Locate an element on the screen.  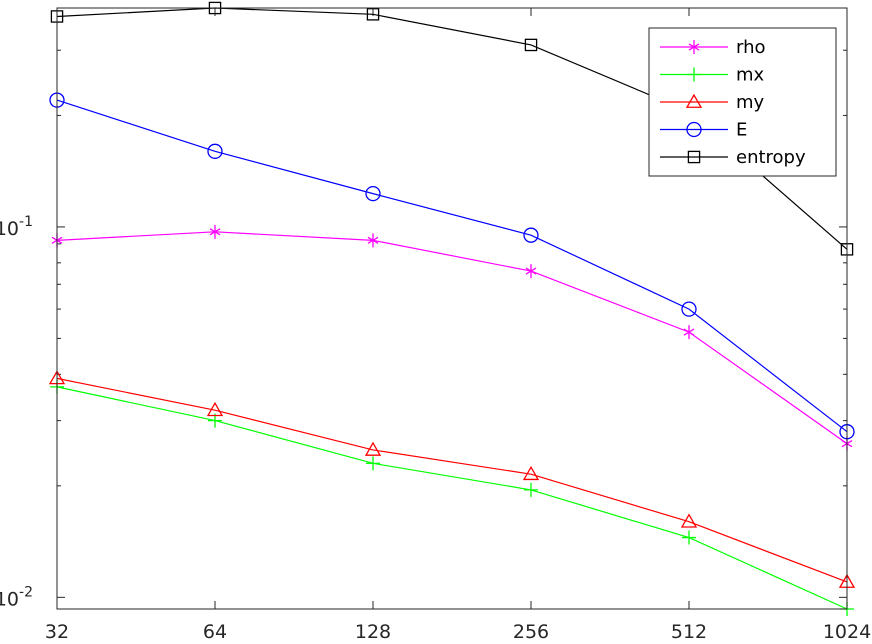
legend-label: entropy is located at coordinates (771, 157).